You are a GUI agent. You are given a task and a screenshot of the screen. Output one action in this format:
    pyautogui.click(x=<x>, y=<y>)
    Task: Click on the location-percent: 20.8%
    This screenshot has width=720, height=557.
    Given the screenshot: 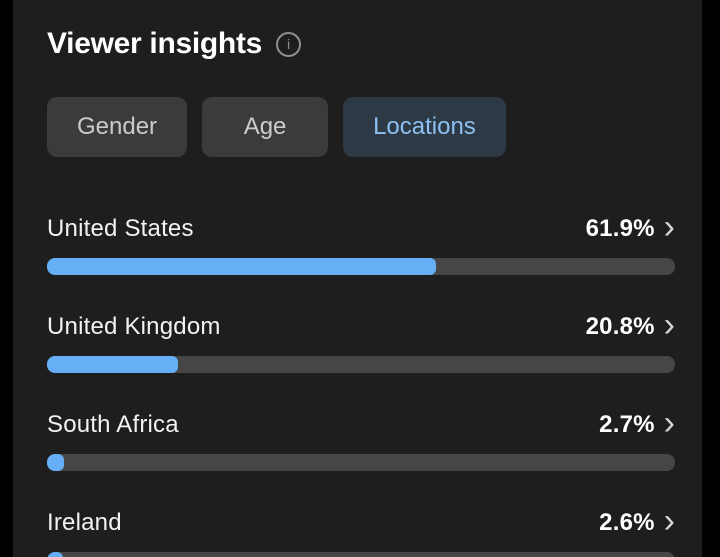 What is the action you would take?
    pyautogui.click(x=620, y=326)
    